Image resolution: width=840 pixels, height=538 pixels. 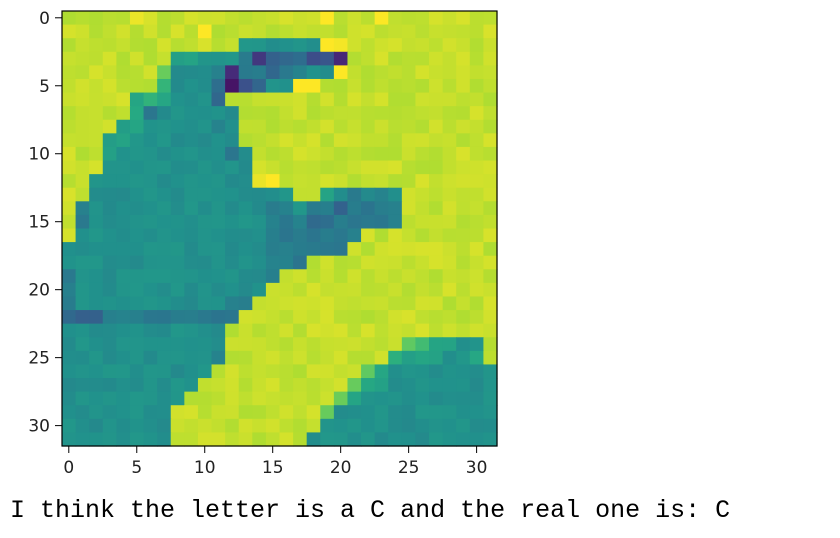 What do you see at coordinates (68, 468) in the screenshot?
I see `x-tick-label: 0` at bounding box center [68, 468].